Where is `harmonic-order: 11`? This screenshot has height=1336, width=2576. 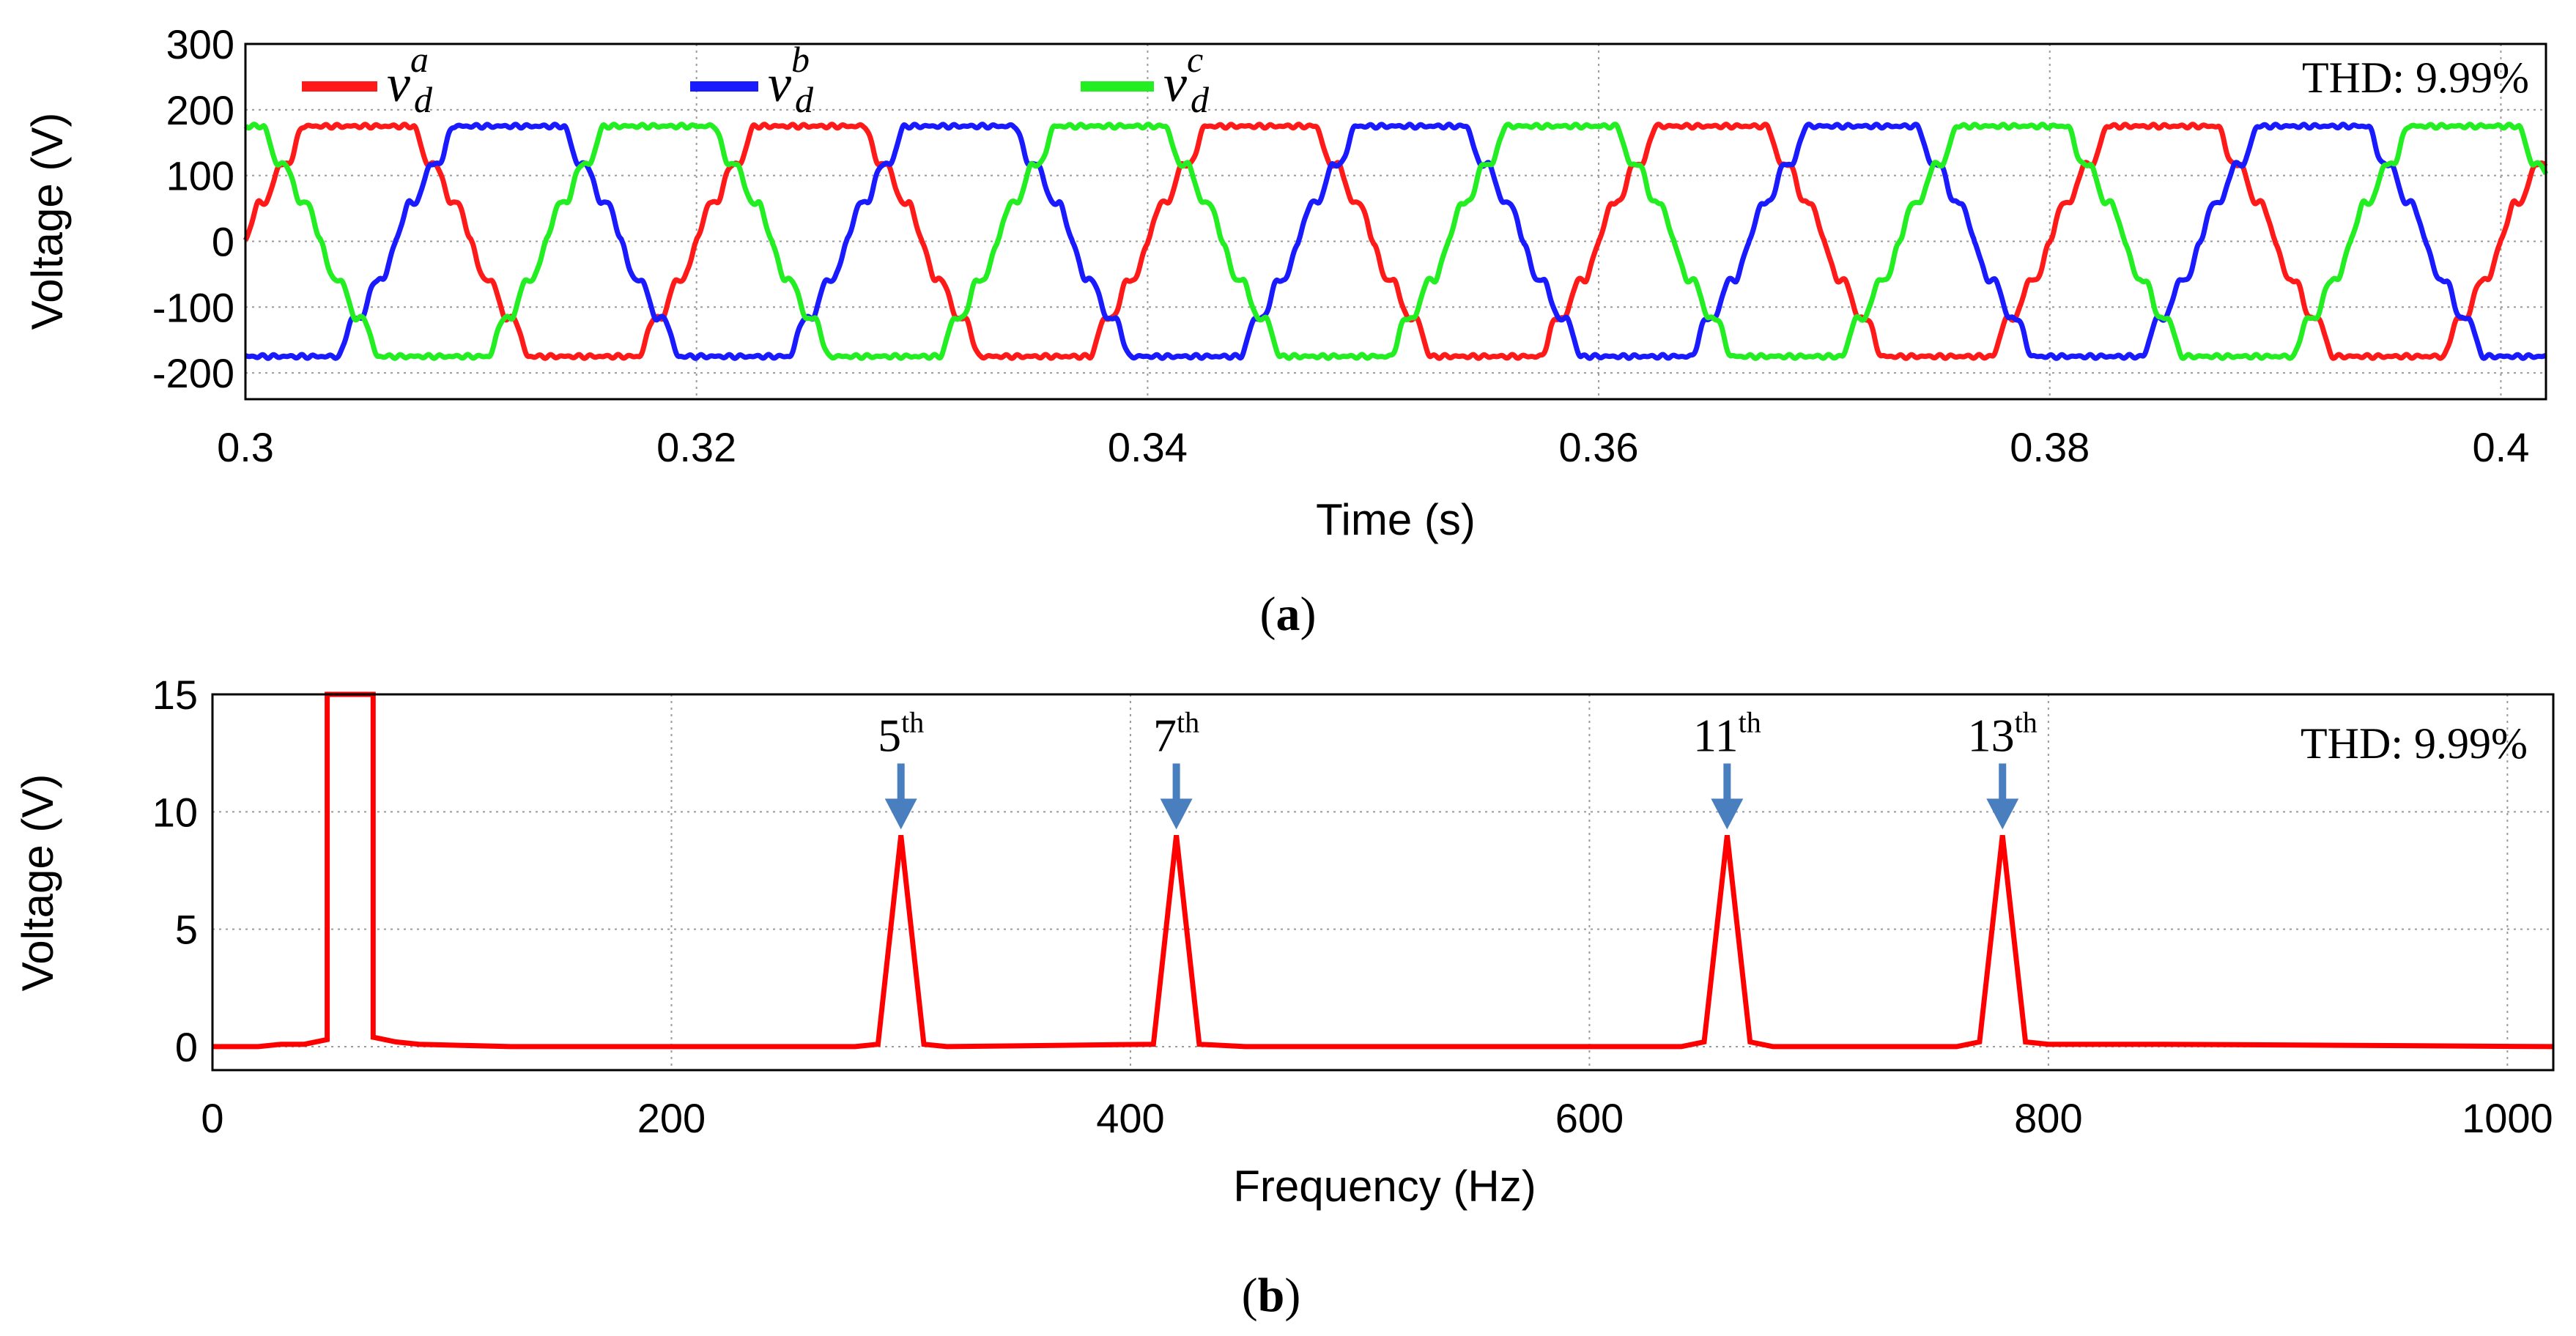 harmonic-order: 11 is located at coordinates (1716, 735).